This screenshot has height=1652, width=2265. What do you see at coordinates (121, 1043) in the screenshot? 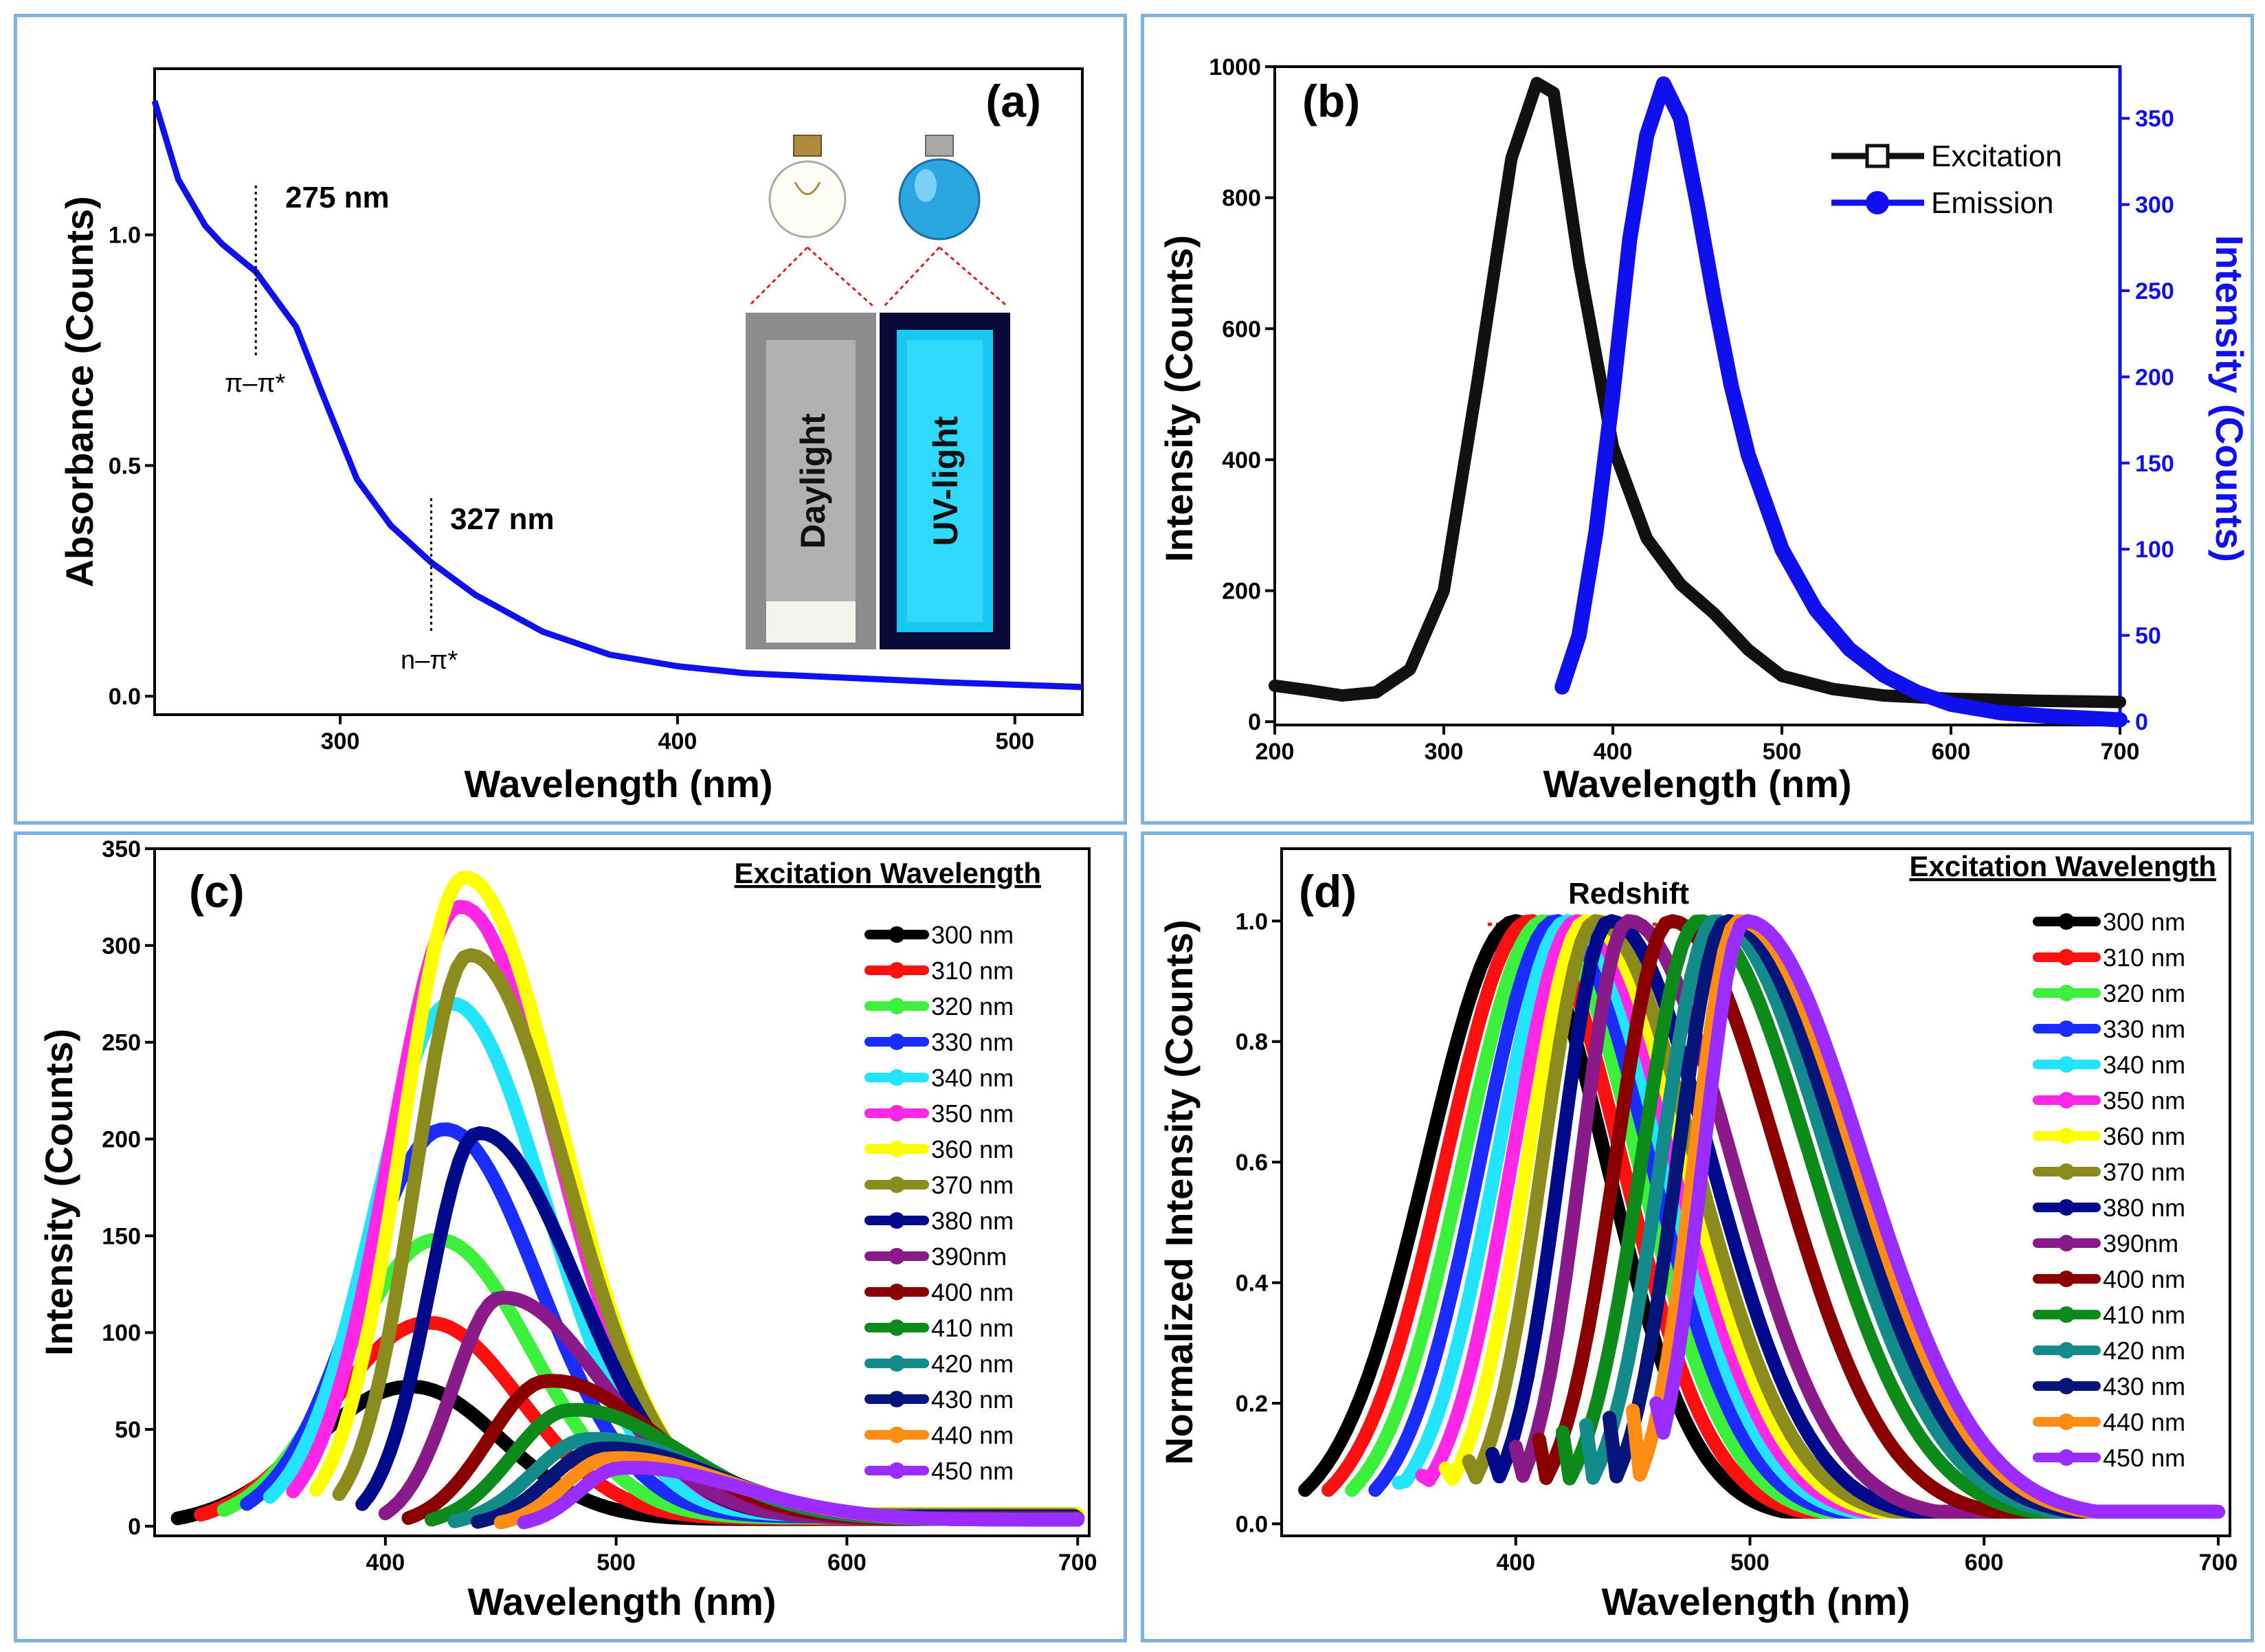
I see `y-tick-label: 250` at bounding box center [121, 1043].